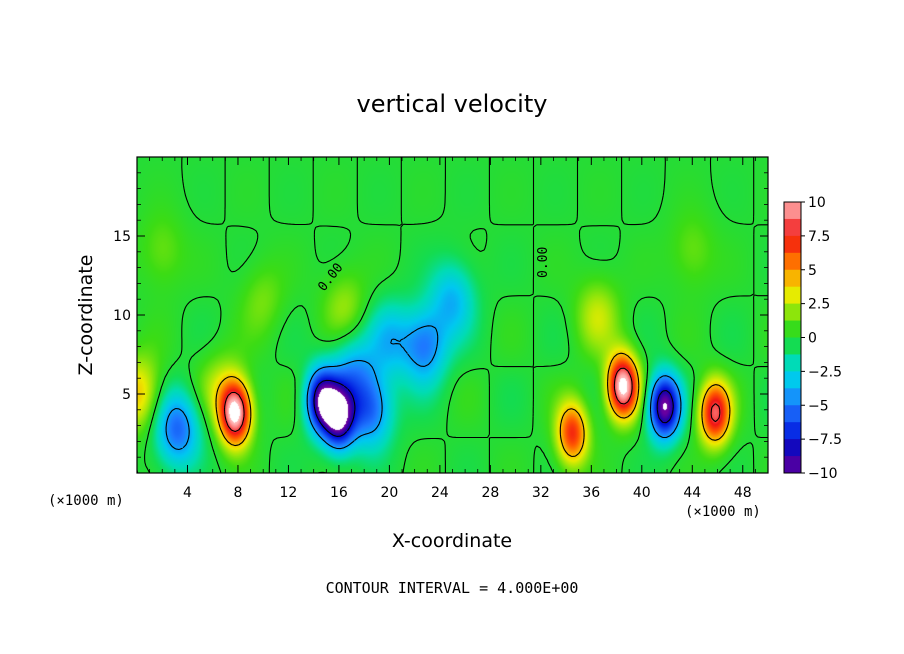 The image size is (904, 654). Describe the element at coordinates (818, 406) in the screenshot. I see `colorbar-tick-label-6: −5` at that location.